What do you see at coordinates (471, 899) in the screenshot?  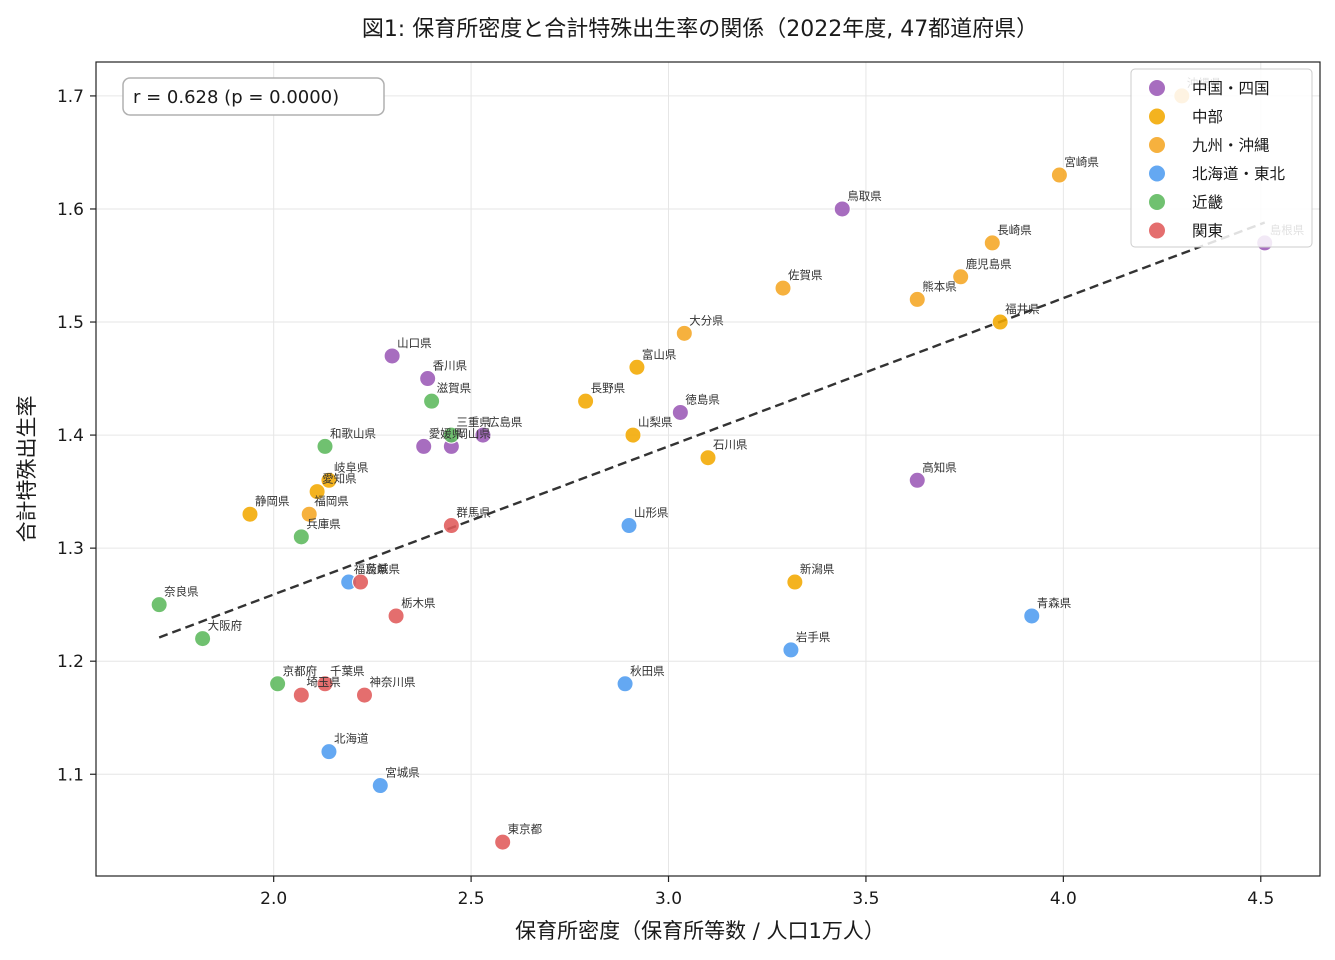 I see `x-tick-label: 2.5` at bounding box center [471, 899].